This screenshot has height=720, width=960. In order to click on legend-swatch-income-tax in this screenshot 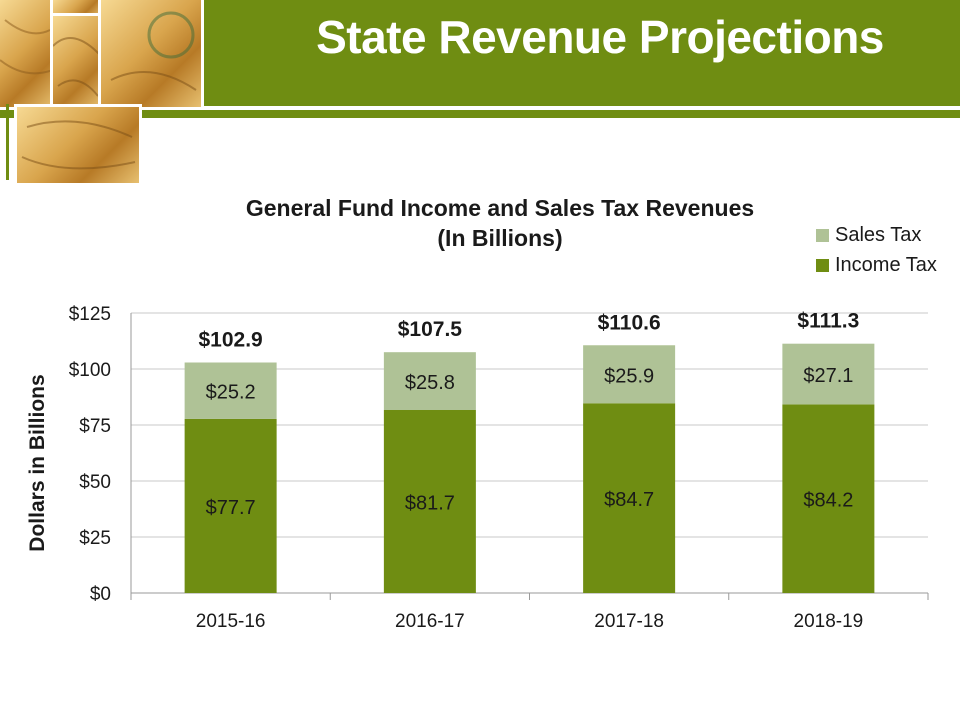, I will do `click(822, 265)`.